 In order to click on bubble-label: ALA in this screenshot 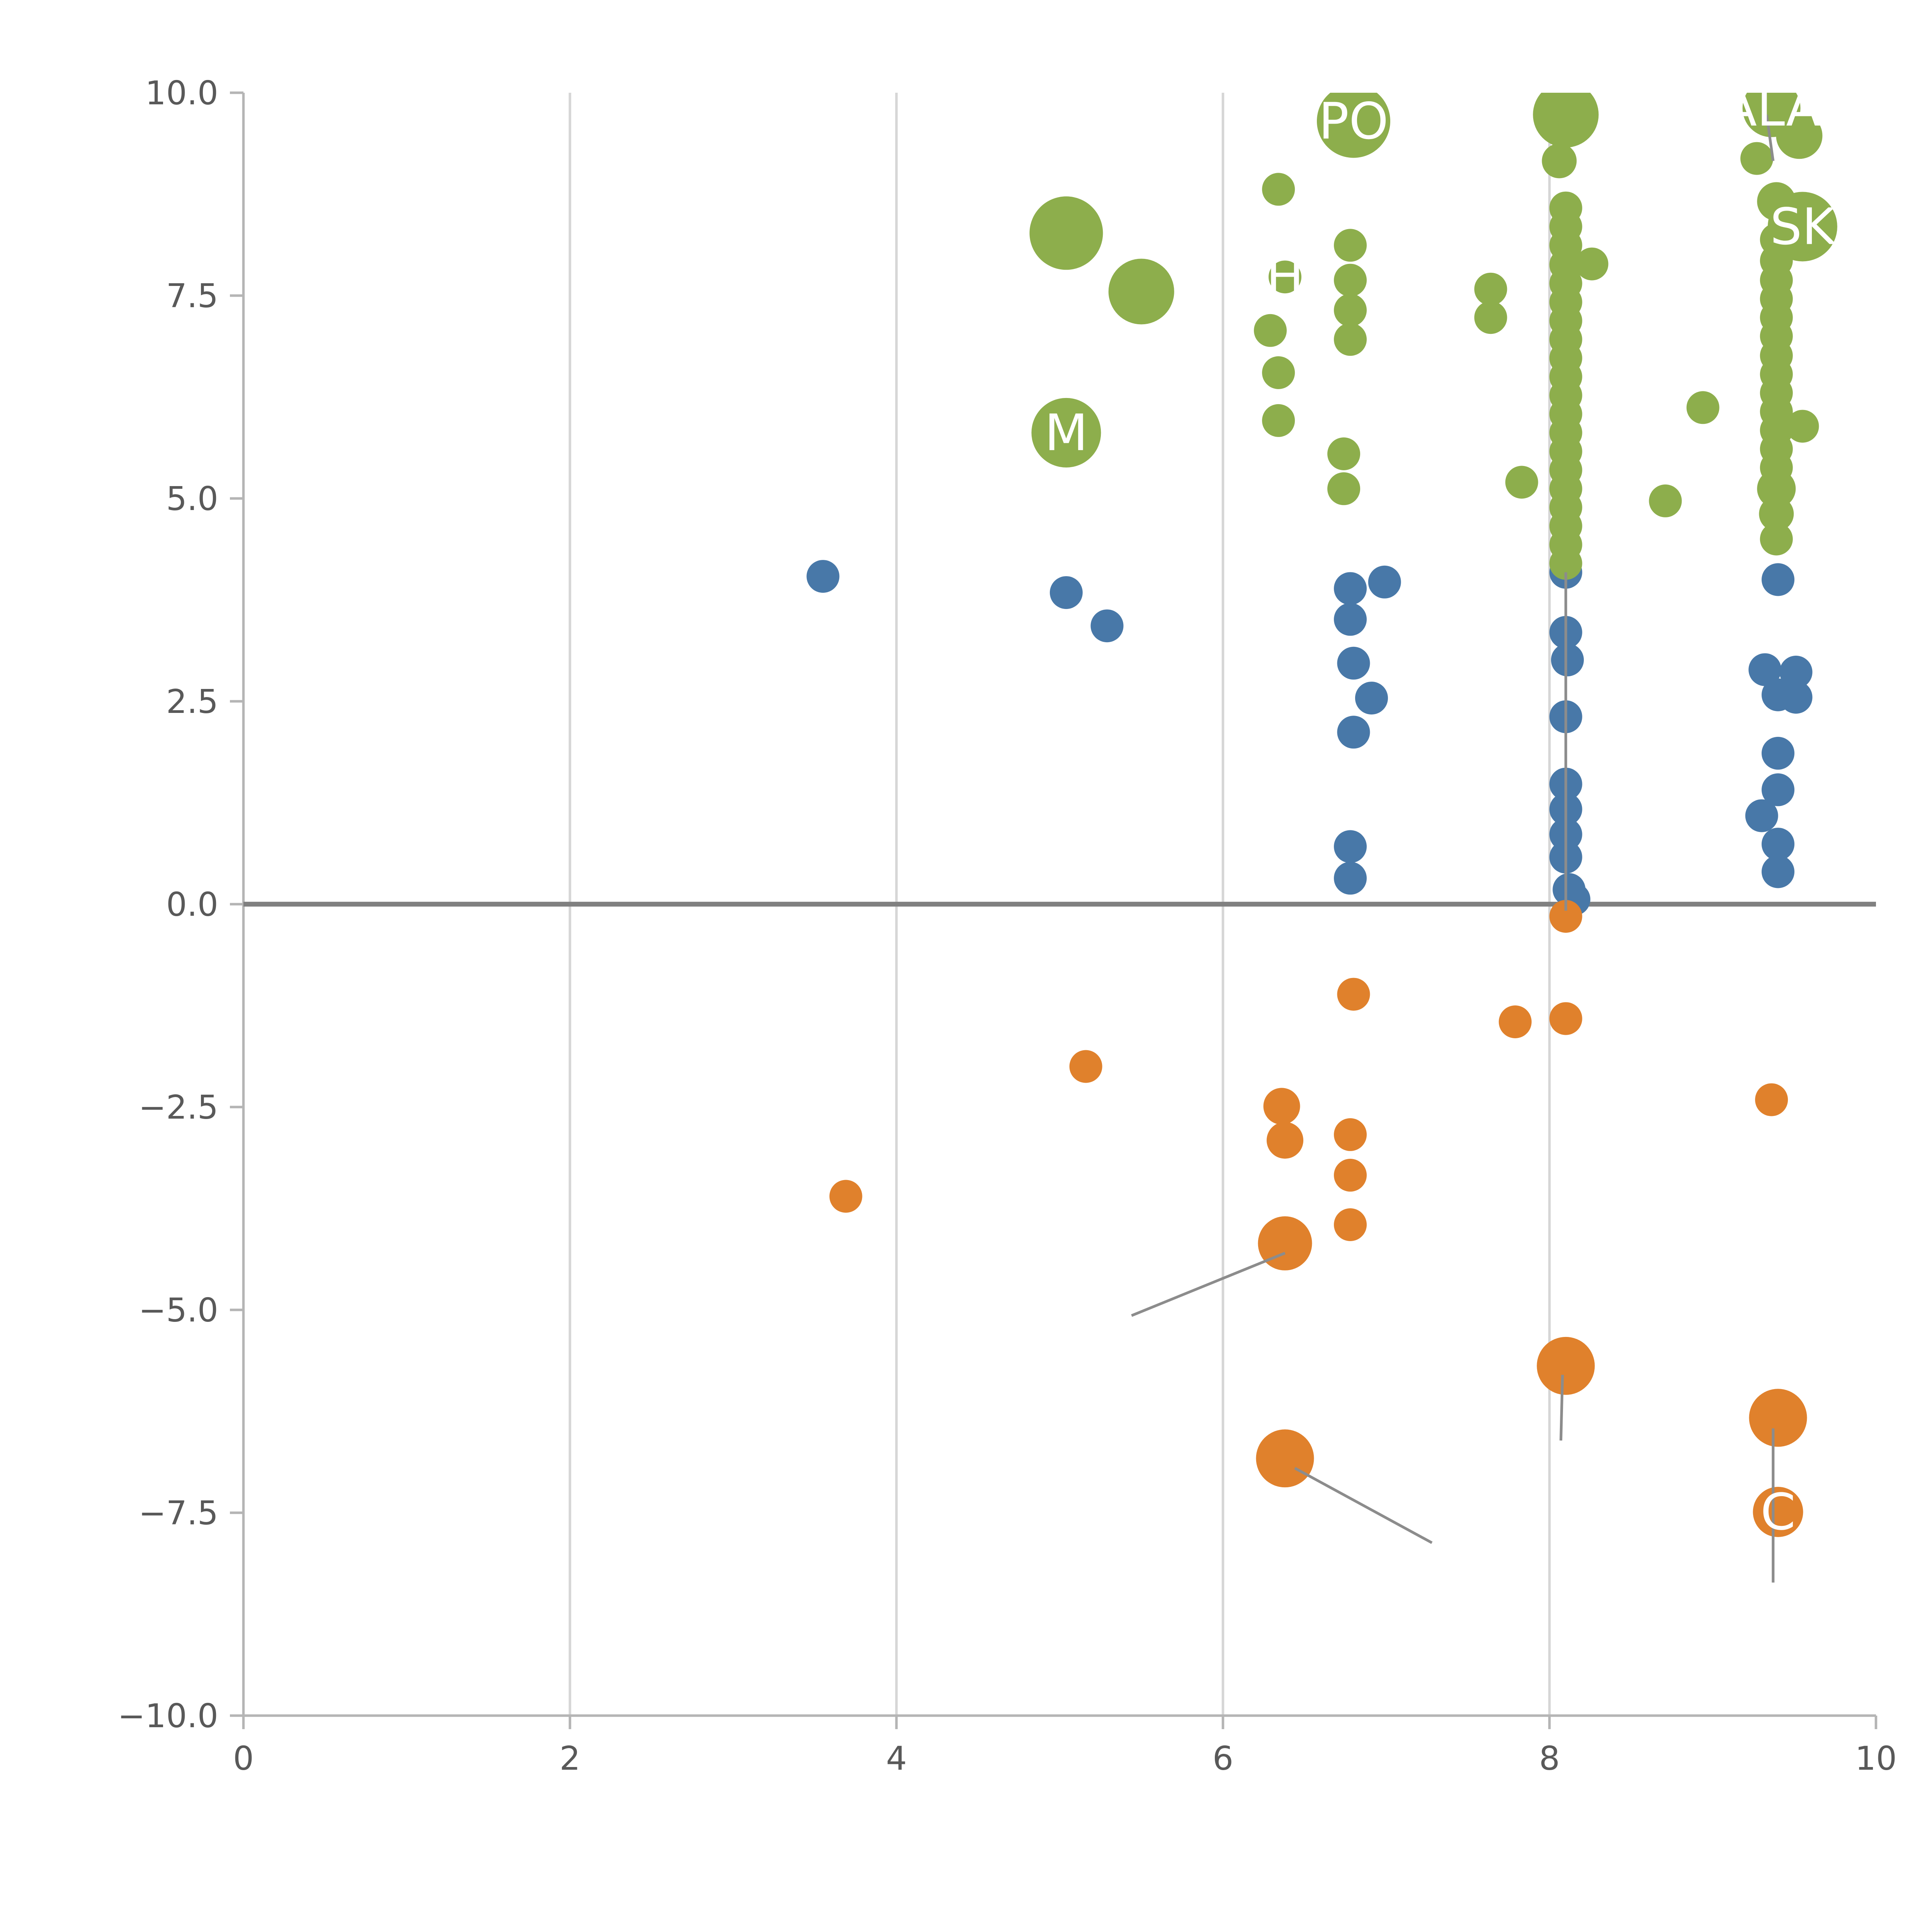, I will do `click(1771, 109)`.